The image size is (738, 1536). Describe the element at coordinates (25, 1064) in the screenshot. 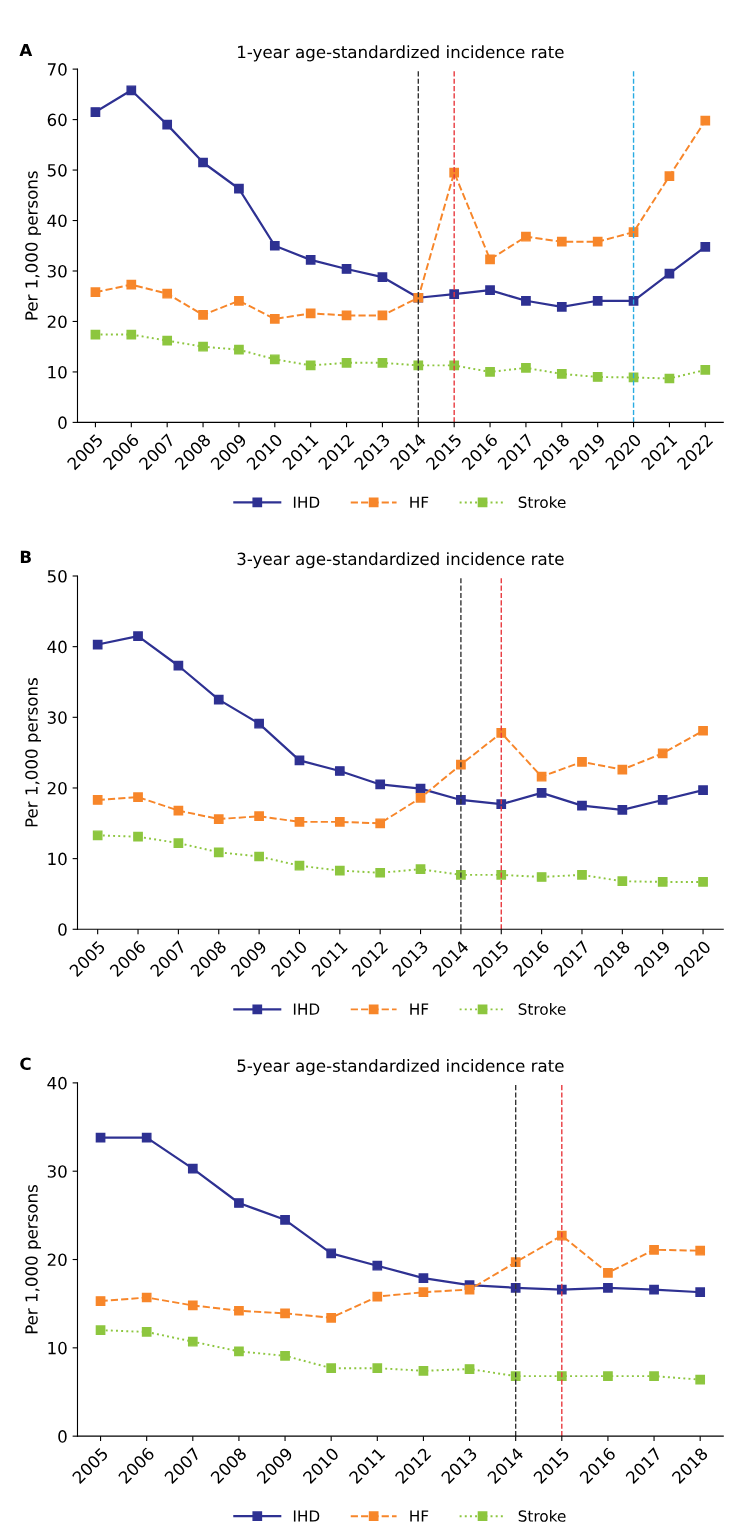

I see `text: C` at that location.